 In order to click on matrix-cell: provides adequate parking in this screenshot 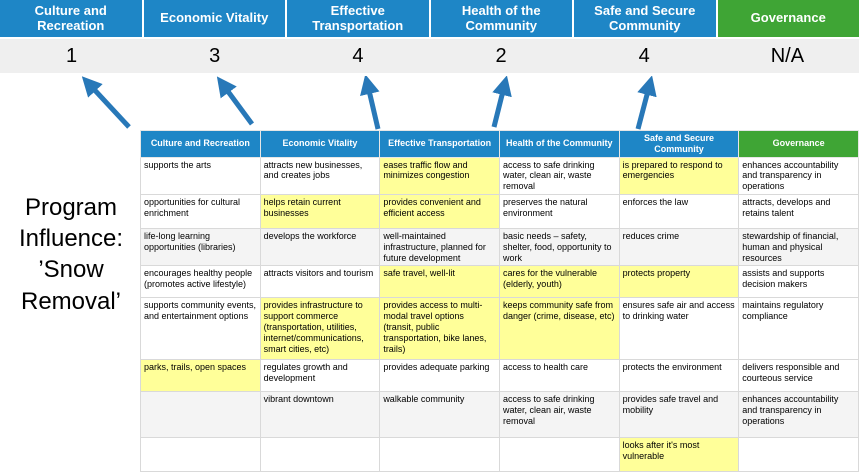, I will do `click(440, 376)`.